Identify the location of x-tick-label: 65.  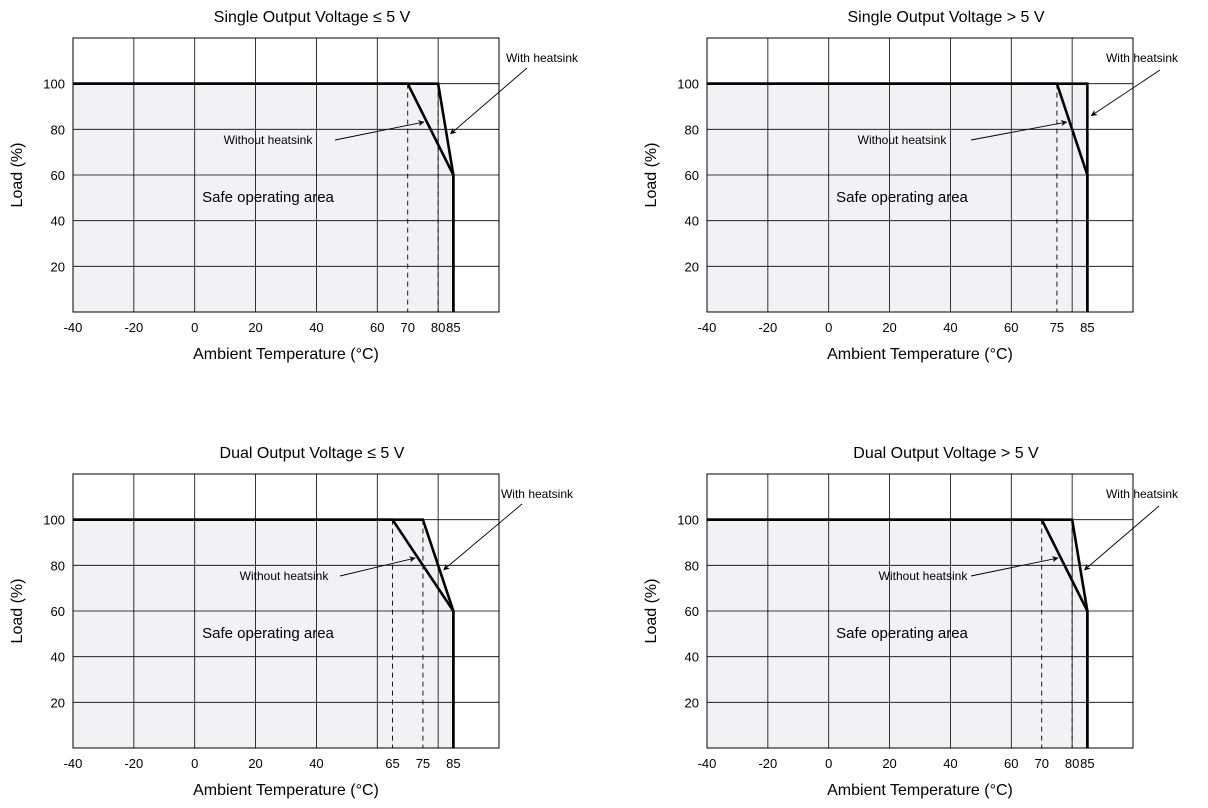
(392, 763).